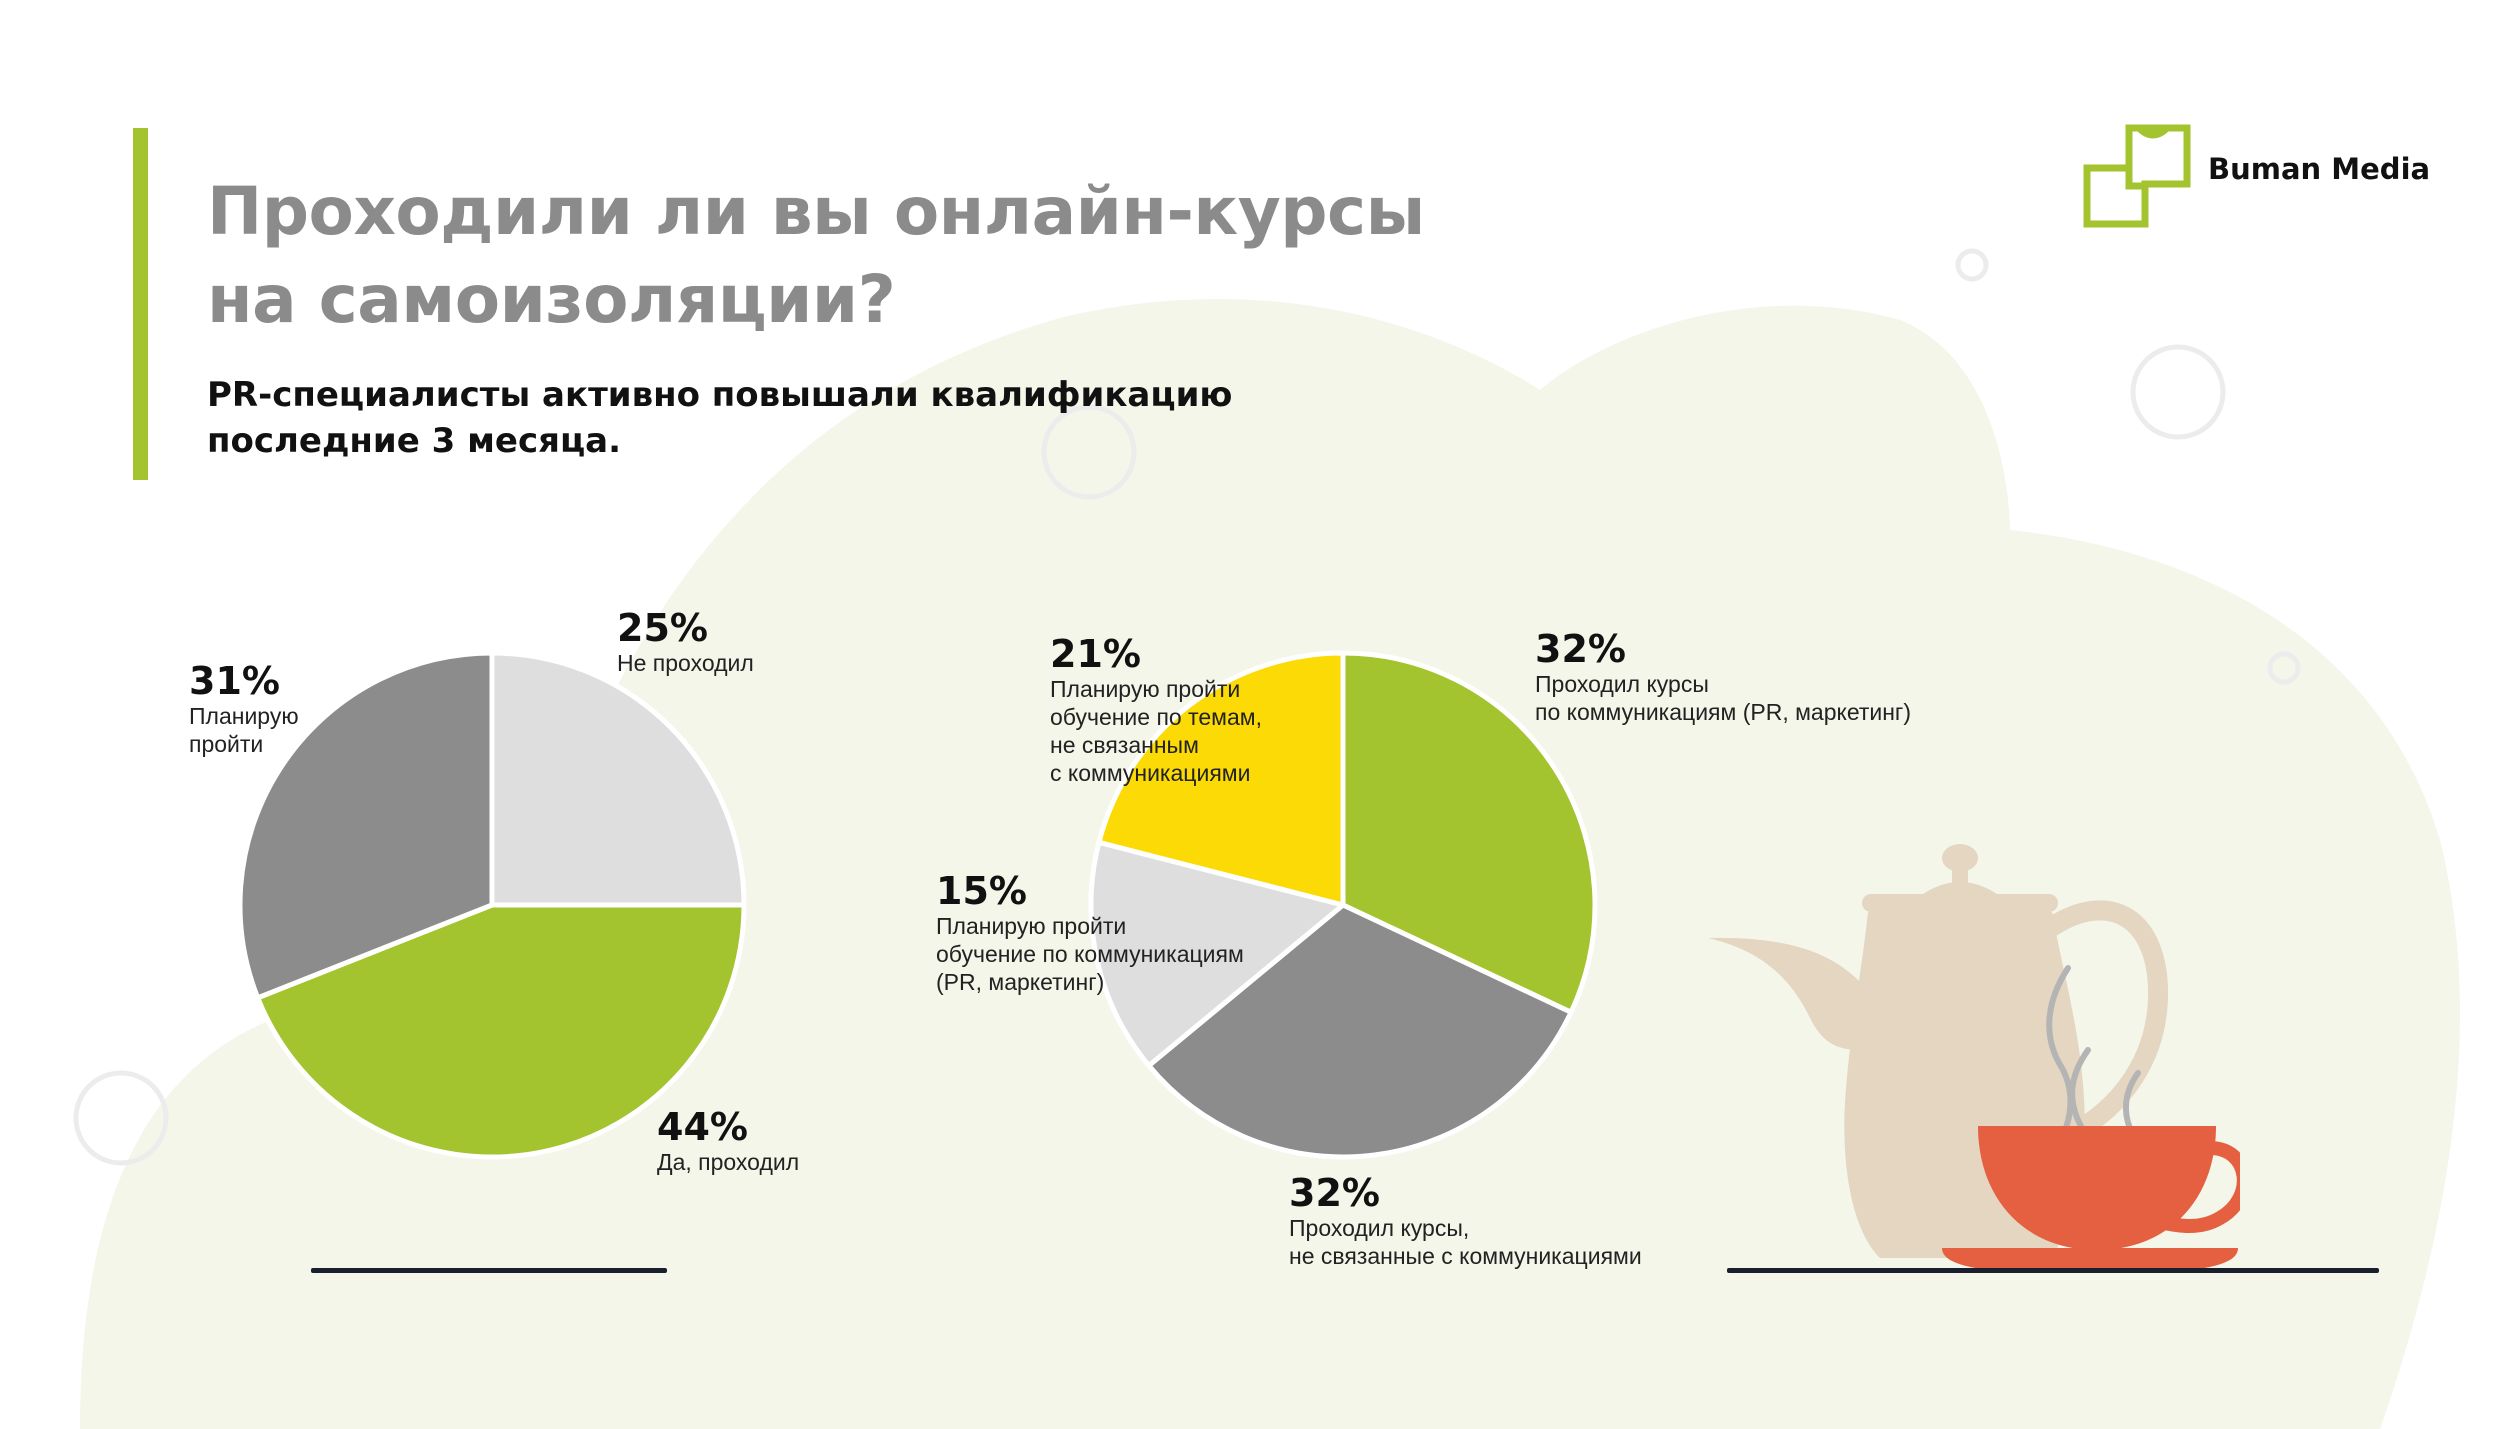 The height and width of the screenshot is (1429, 2500). I want to click on teacup-icon, so click(2091, 1197).